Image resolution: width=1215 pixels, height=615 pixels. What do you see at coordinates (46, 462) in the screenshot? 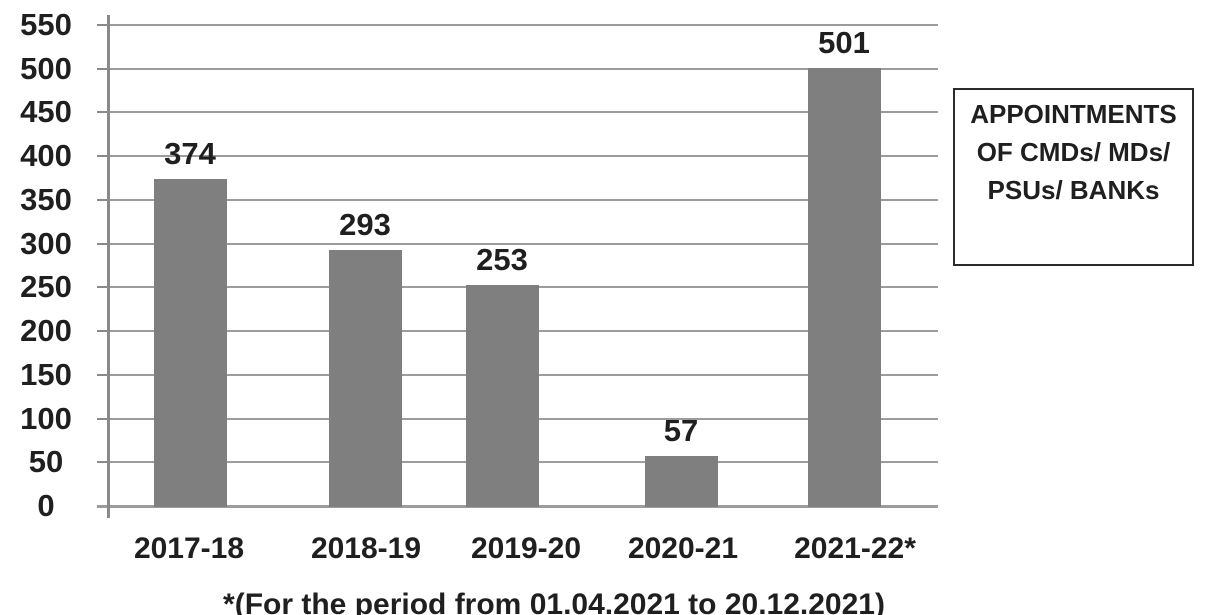
I see `y-axis-label: 50` at bounding box center [46, 462].